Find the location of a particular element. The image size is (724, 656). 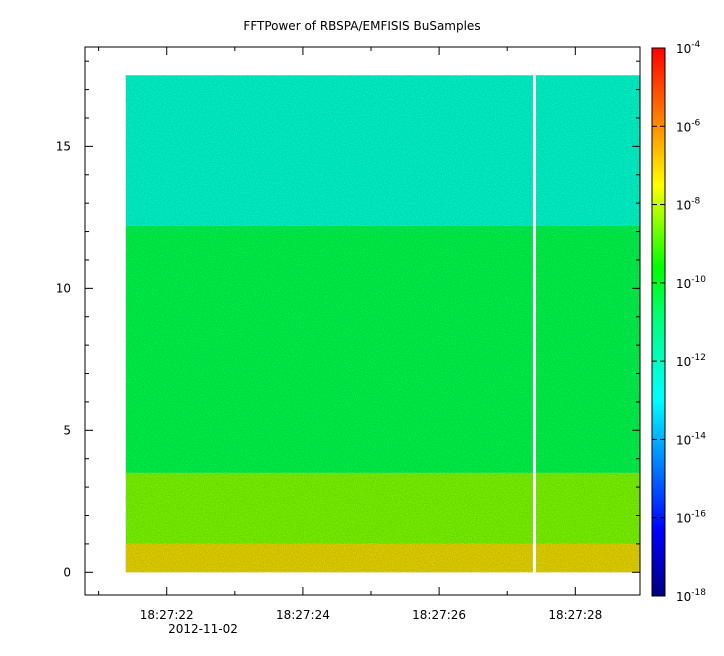

chart-title: FFTPower of RBSPA/EMFISIS BuSamples is located at coordinates (361, 26).